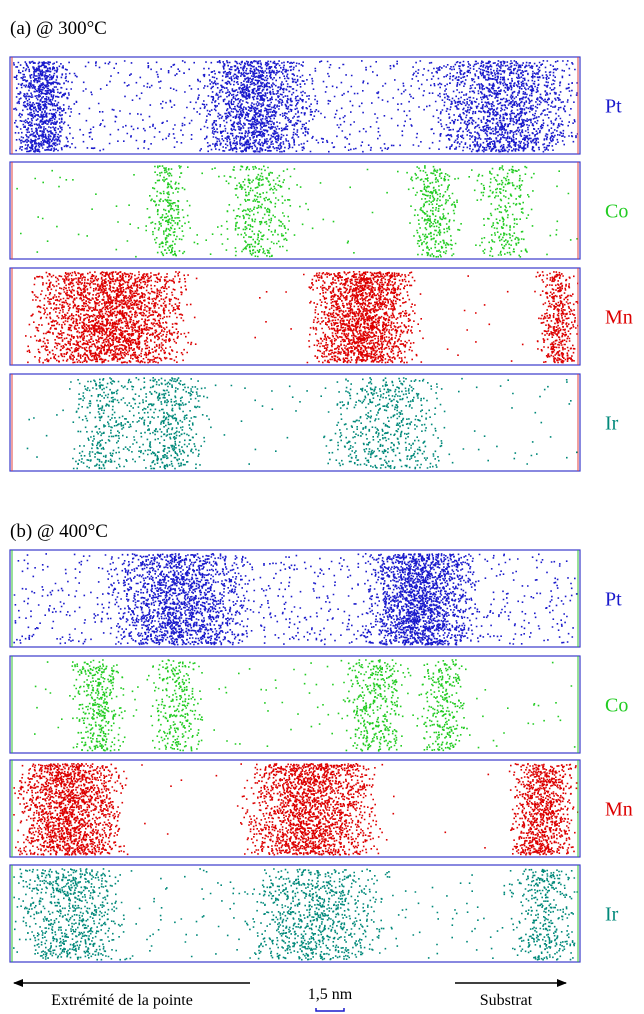 The width and height of the screenshot is (644, 1014). Describe the element at coordinates (506, 1000) in the screenshot. I see `footer-right: Substrat` at that location.